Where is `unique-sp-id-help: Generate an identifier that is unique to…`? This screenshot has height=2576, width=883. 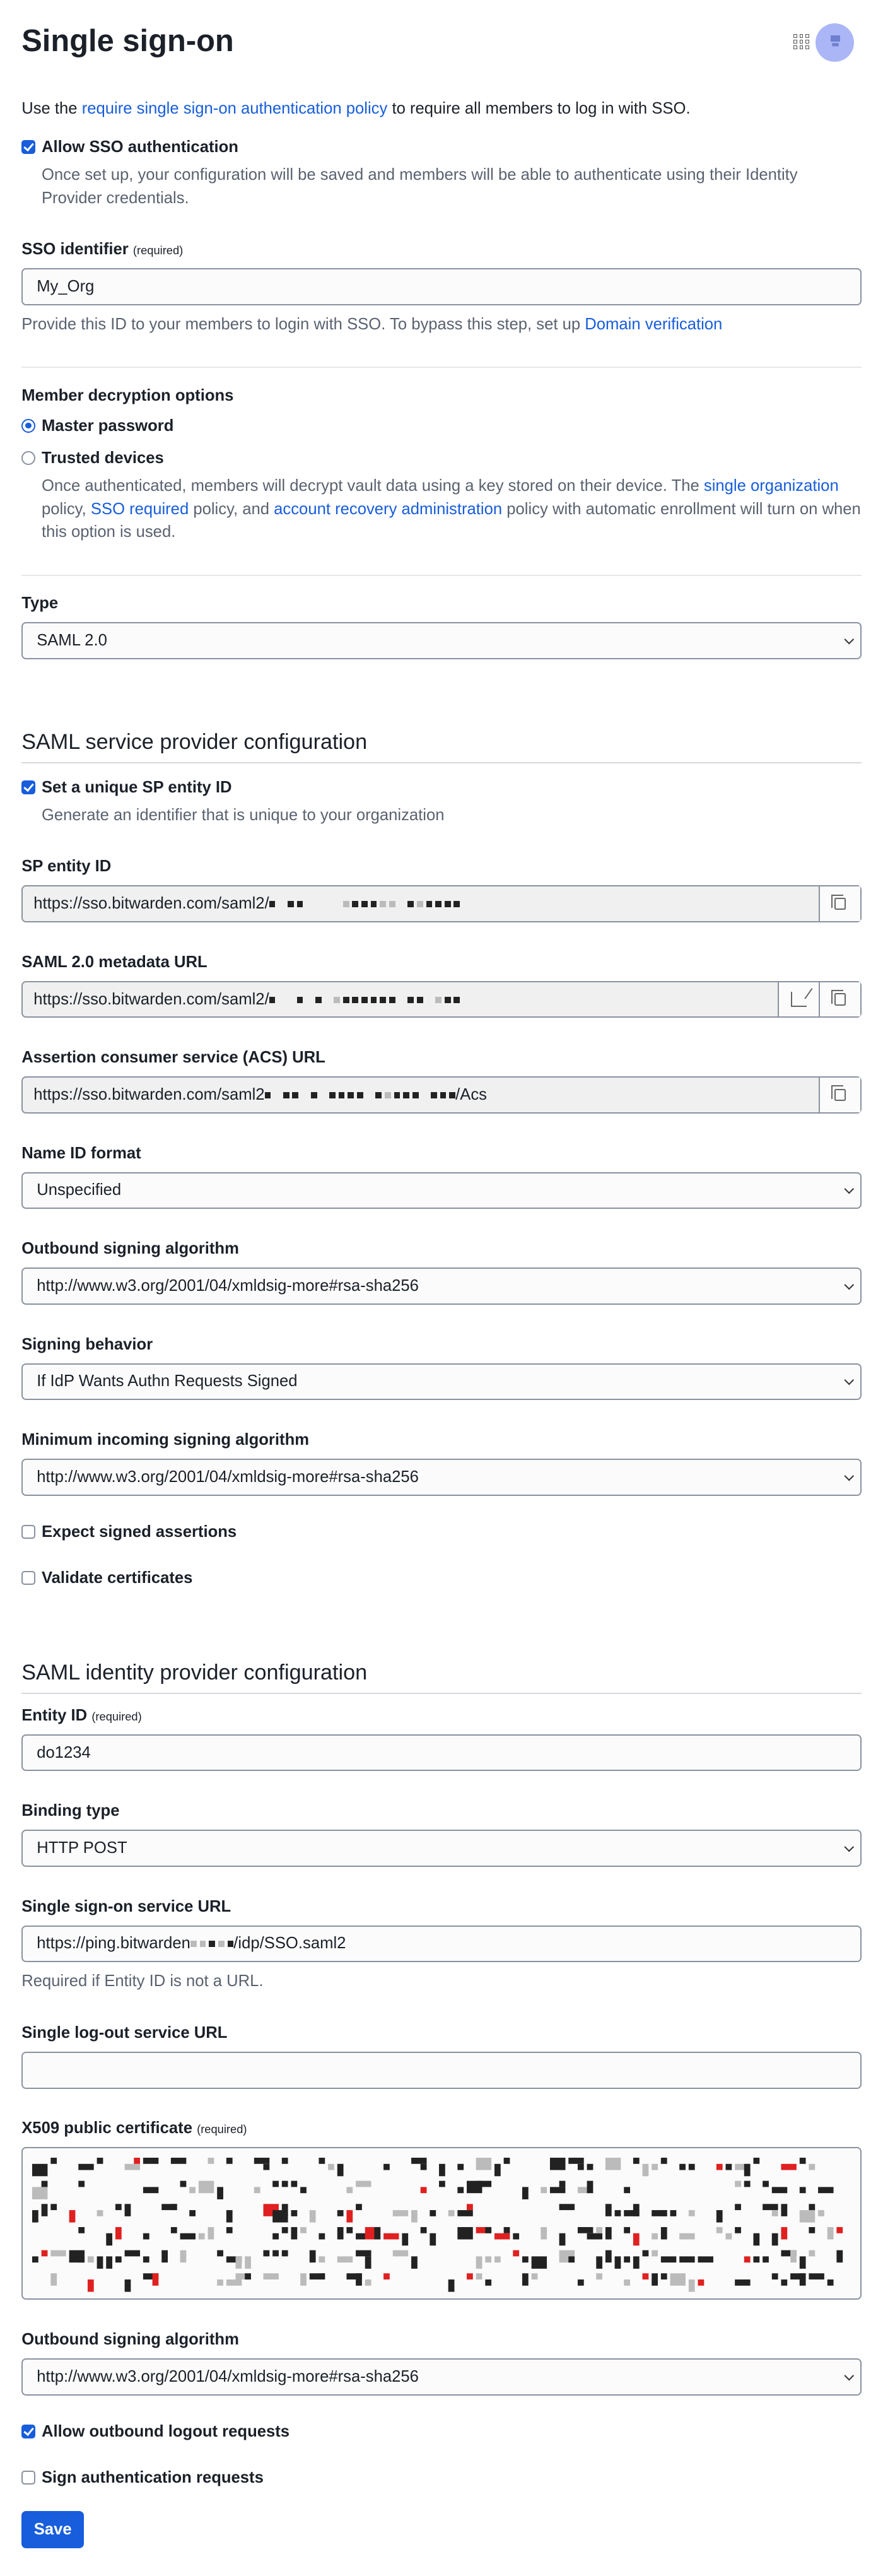 unique-sp-id-help: Generate an identifier that is unique to… is located at coordinates (243, 815).